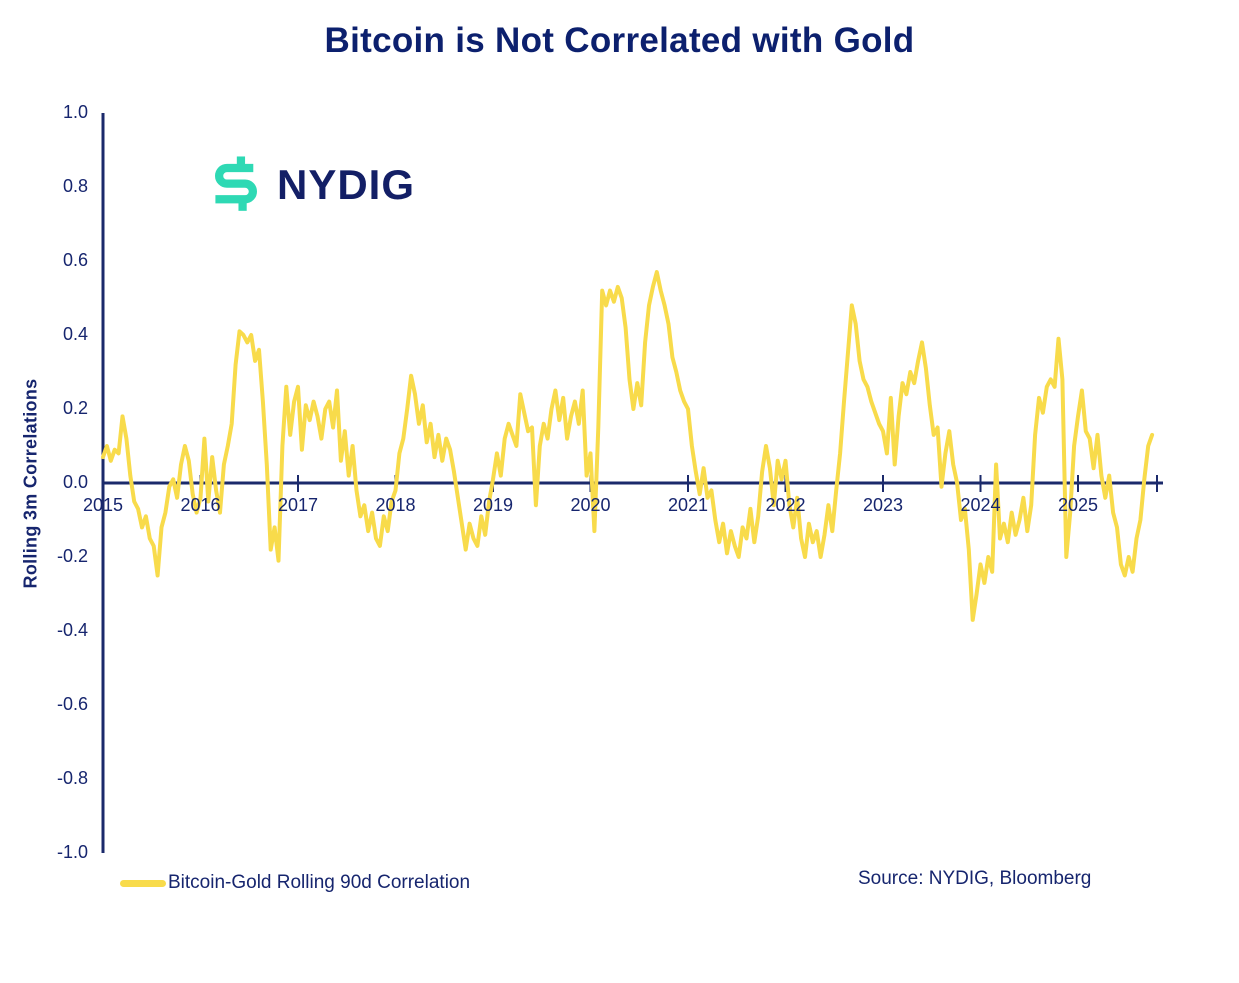 Image resolution: width=1239 pixels, height=983 pixels. What do you see at coordinates (72, 556) in the screenshot?
I see `y-tick-label: -0.2` at bounding box center [72, 556].